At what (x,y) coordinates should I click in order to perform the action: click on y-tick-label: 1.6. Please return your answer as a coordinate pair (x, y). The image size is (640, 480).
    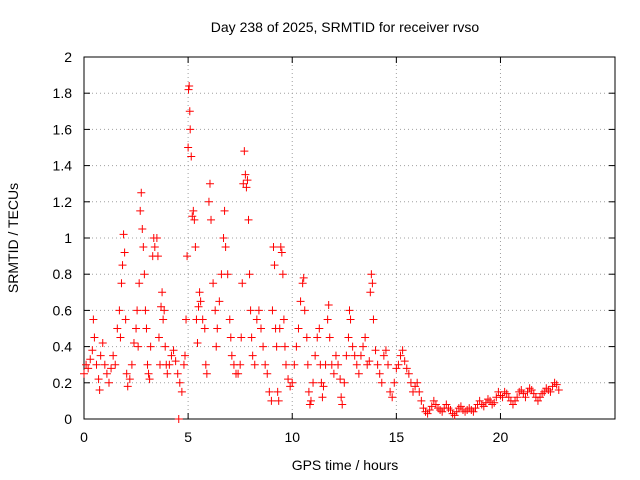
    Looking at the image, I should click on (63, 129).